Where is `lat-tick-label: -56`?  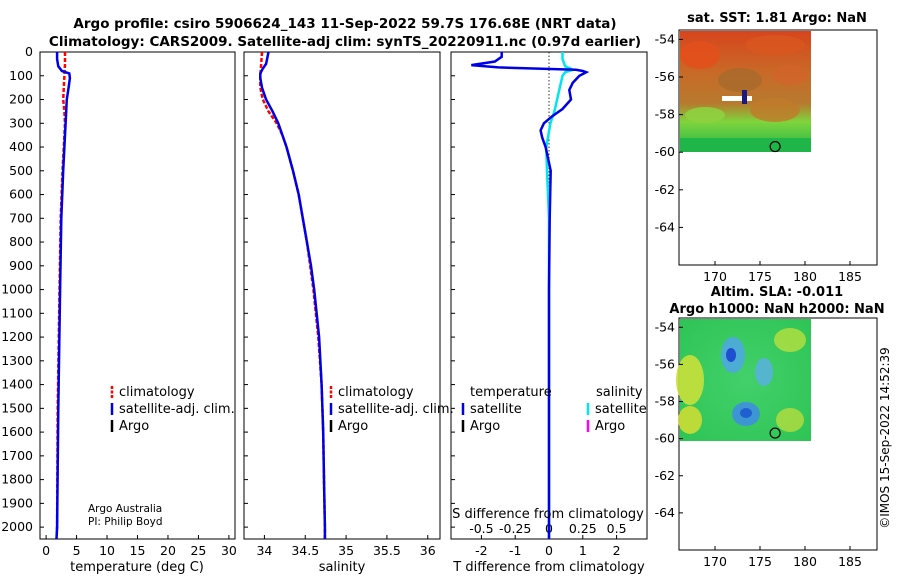 lat-tick-label: -56 is located at coordinates (665, 363).